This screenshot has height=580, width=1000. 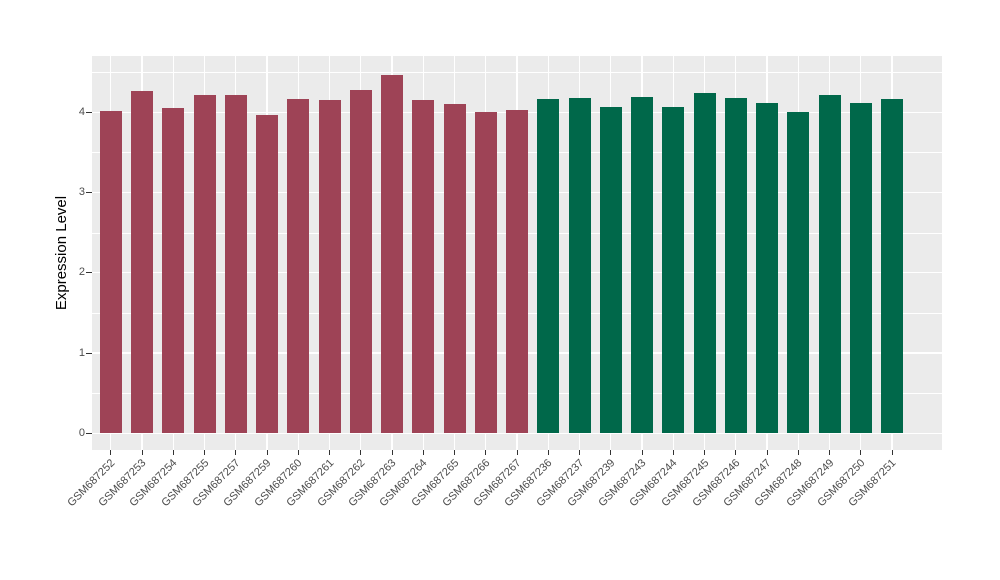 I want to click on bar-GSM687237, so click(x=579, y=265).